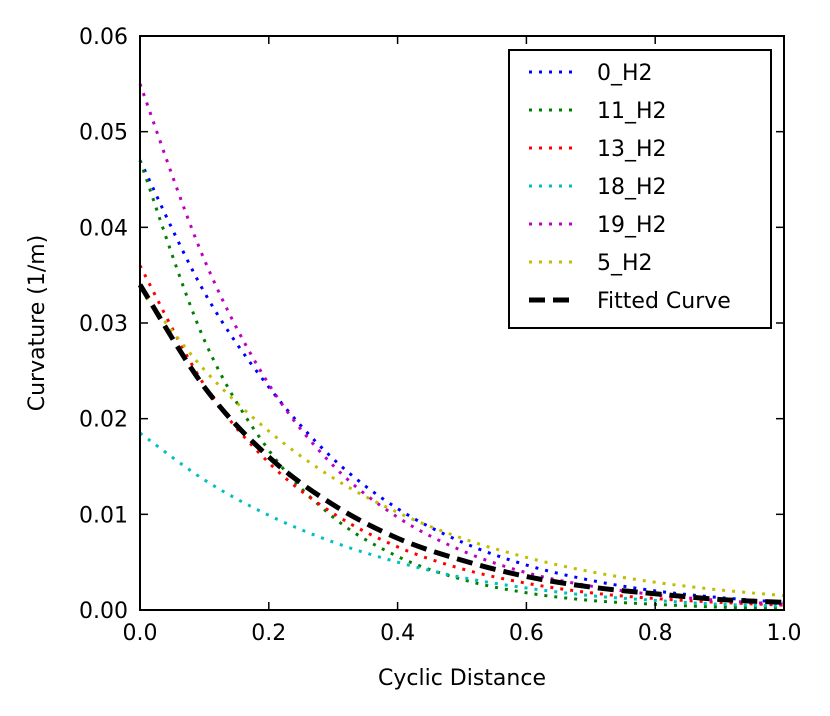 This screenshot has height=716, width=830. What do you see at coordinates (625, 73) in the screenshot?
I see `legend-label: 0_H2` at bounding box center [625, 73].